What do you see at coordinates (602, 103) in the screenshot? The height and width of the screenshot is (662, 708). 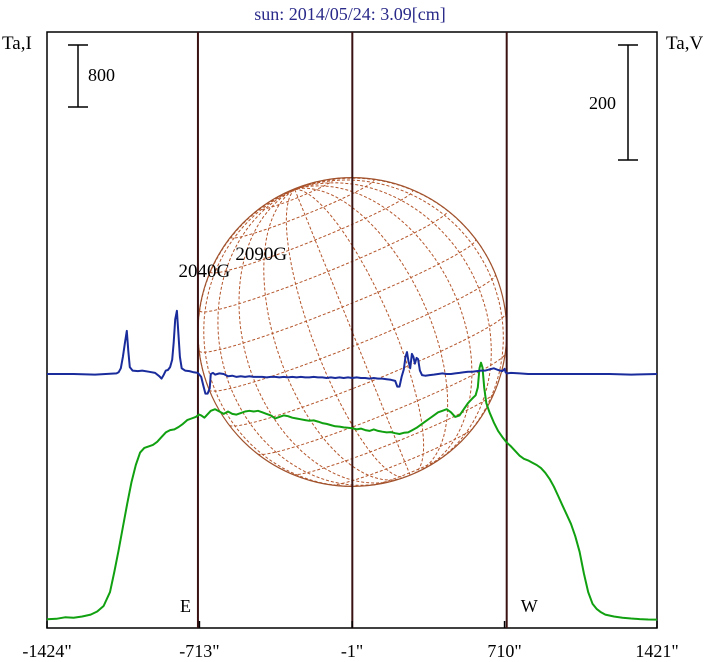 I see `scale-bar-label: 200` at bounding box center [602, 103].